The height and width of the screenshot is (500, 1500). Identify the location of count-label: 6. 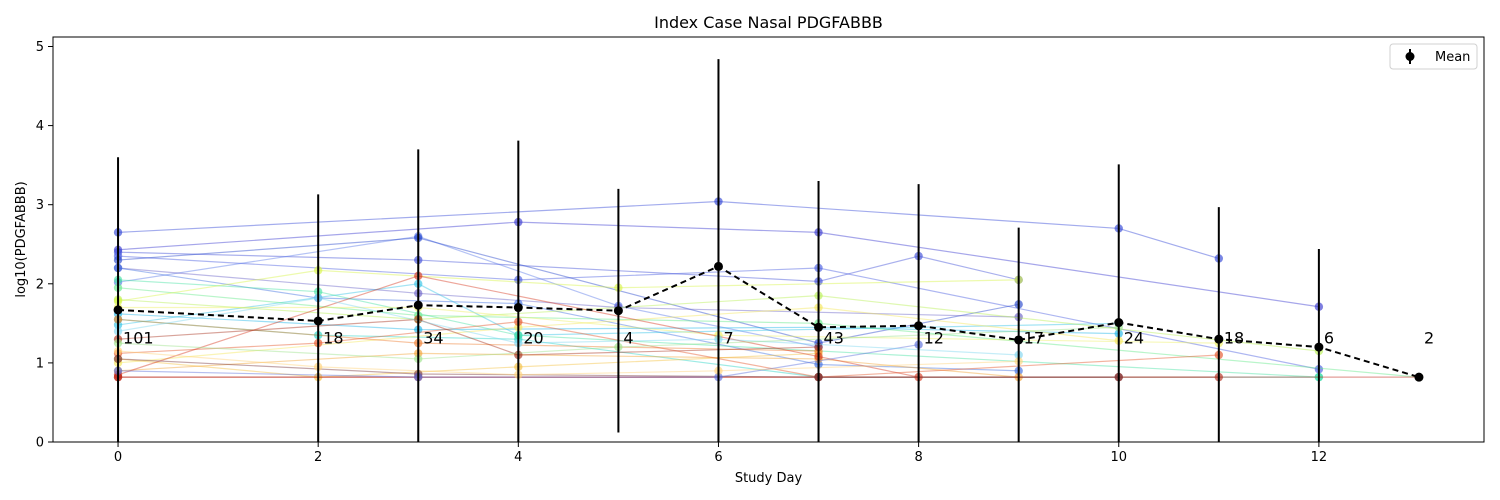
(1329, 338).